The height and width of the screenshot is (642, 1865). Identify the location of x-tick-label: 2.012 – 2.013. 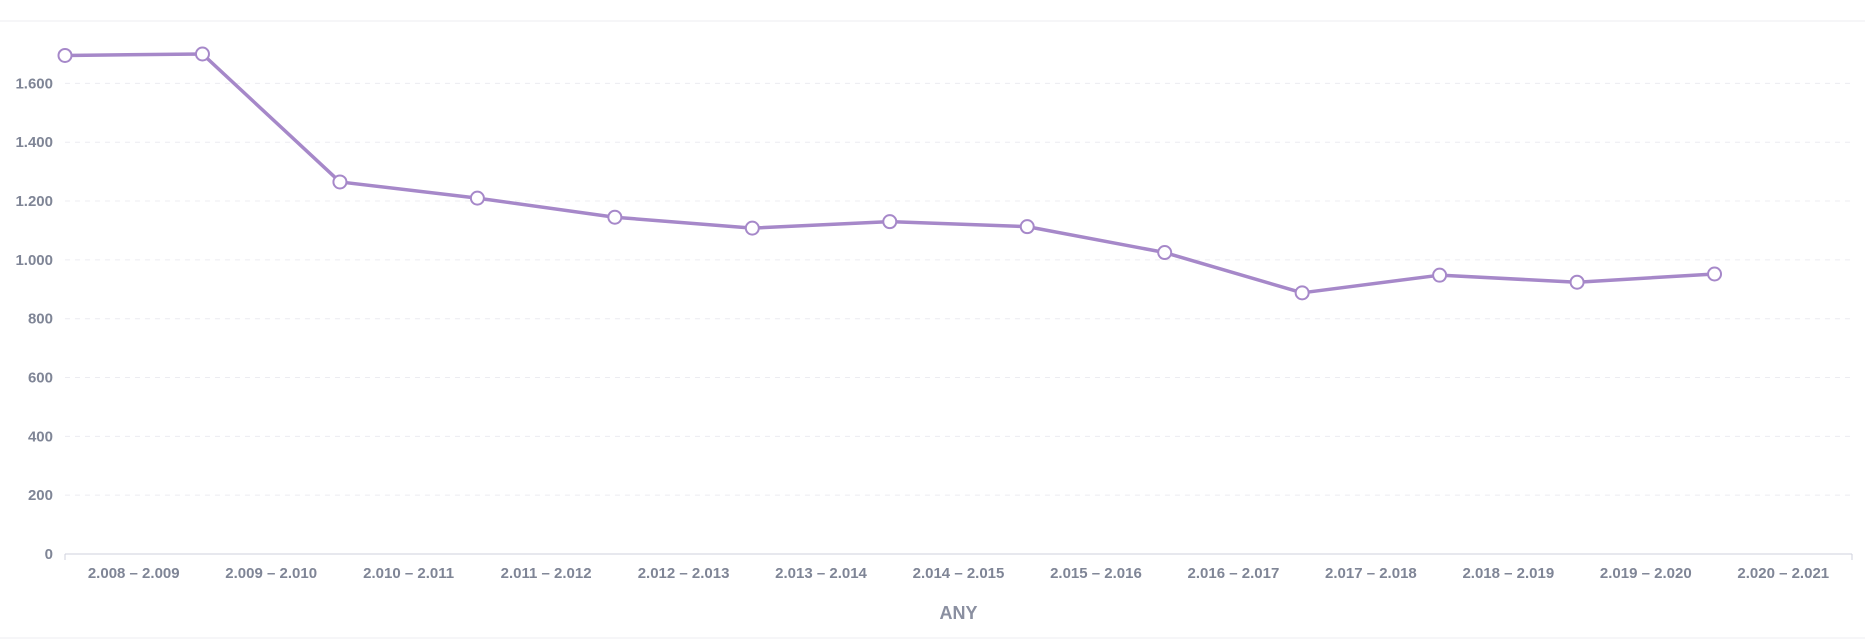
(684, 573).